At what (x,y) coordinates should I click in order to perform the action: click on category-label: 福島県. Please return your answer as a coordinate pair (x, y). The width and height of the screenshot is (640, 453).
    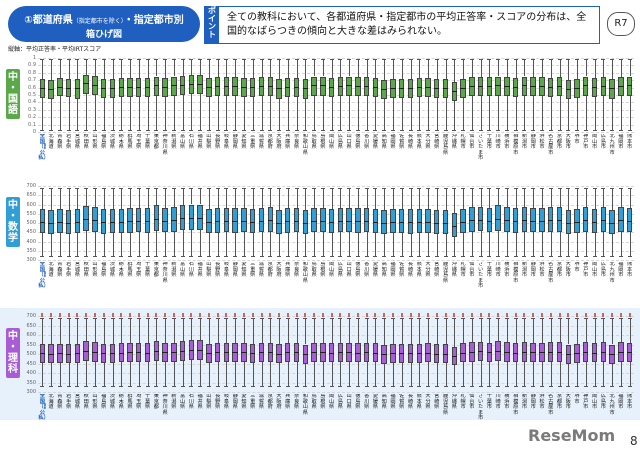
    Looking at the image, I should click on (104, 270).